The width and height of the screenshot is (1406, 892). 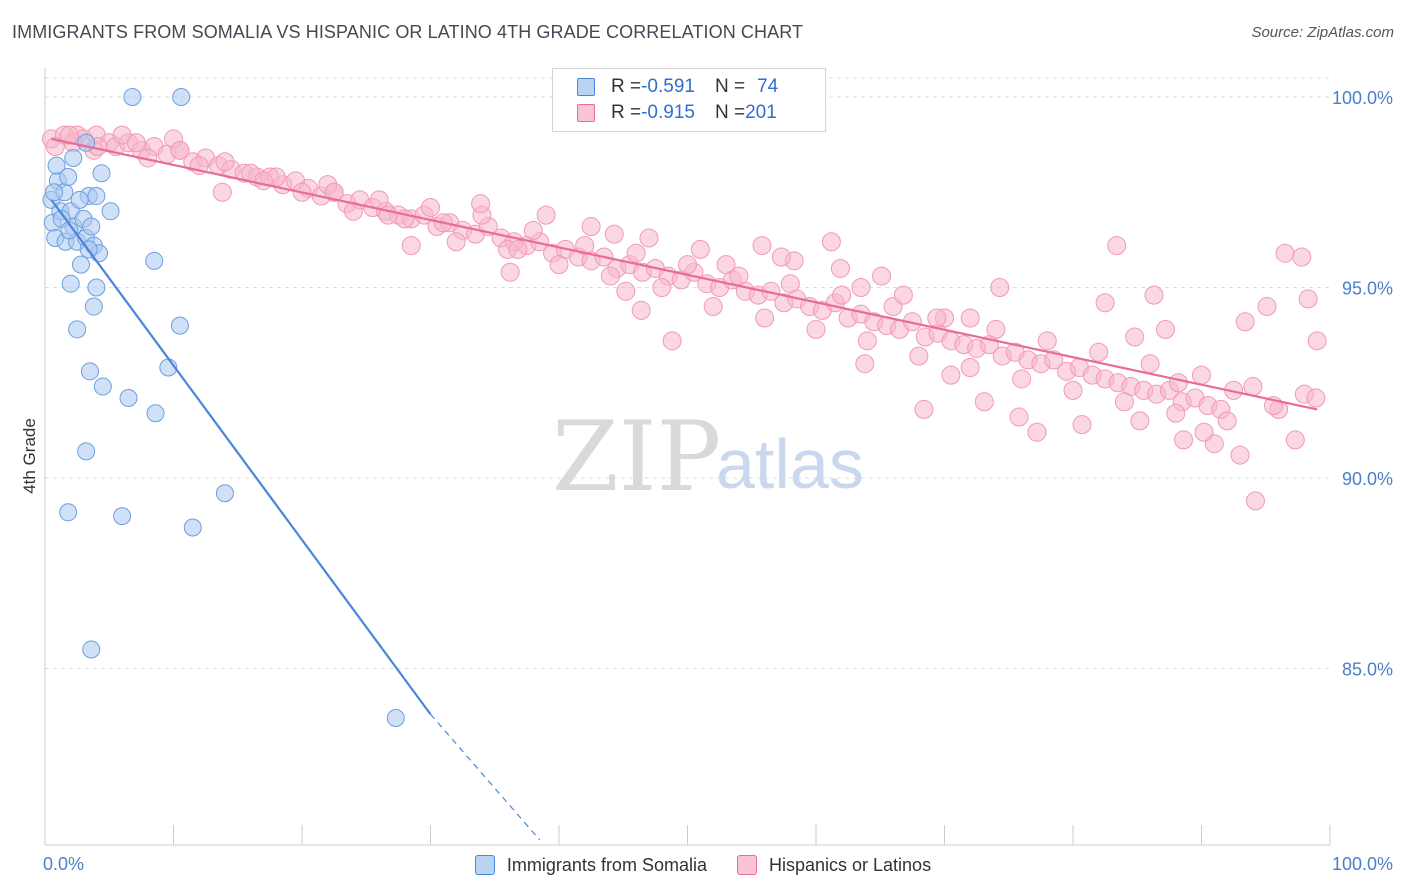 What do you see at coordinates (29, 456) in the screenshot?
I see `y-axis-label: 4th Grade` at bounding box center [29, 456].